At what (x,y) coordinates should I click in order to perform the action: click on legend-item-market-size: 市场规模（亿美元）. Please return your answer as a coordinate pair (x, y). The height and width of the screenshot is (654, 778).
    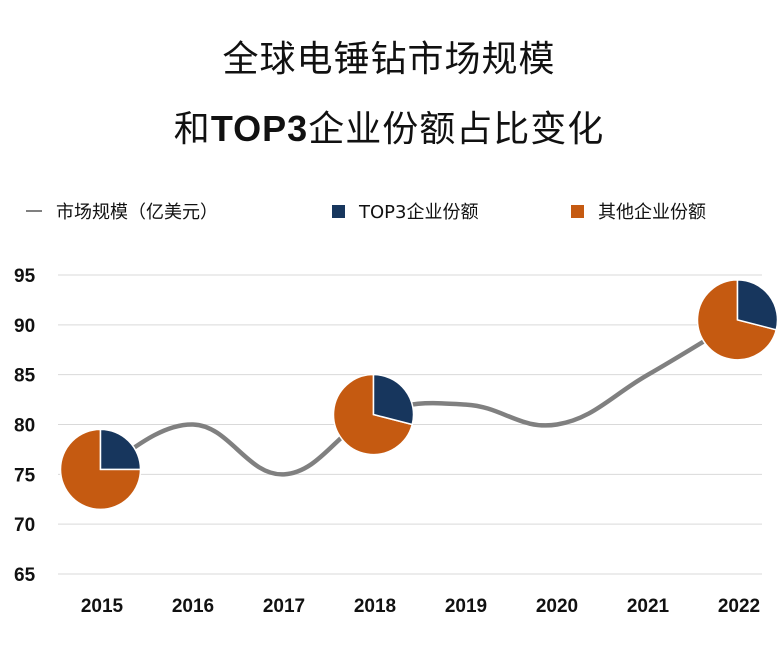
    Looking at the image, I should click on (122, 211).